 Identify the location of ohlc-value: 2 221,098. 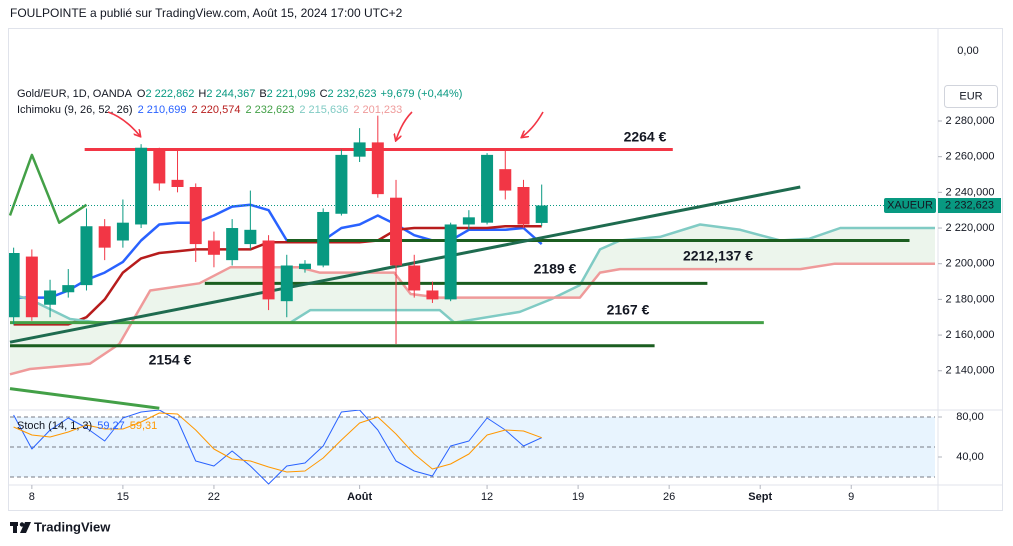
(291, 94).